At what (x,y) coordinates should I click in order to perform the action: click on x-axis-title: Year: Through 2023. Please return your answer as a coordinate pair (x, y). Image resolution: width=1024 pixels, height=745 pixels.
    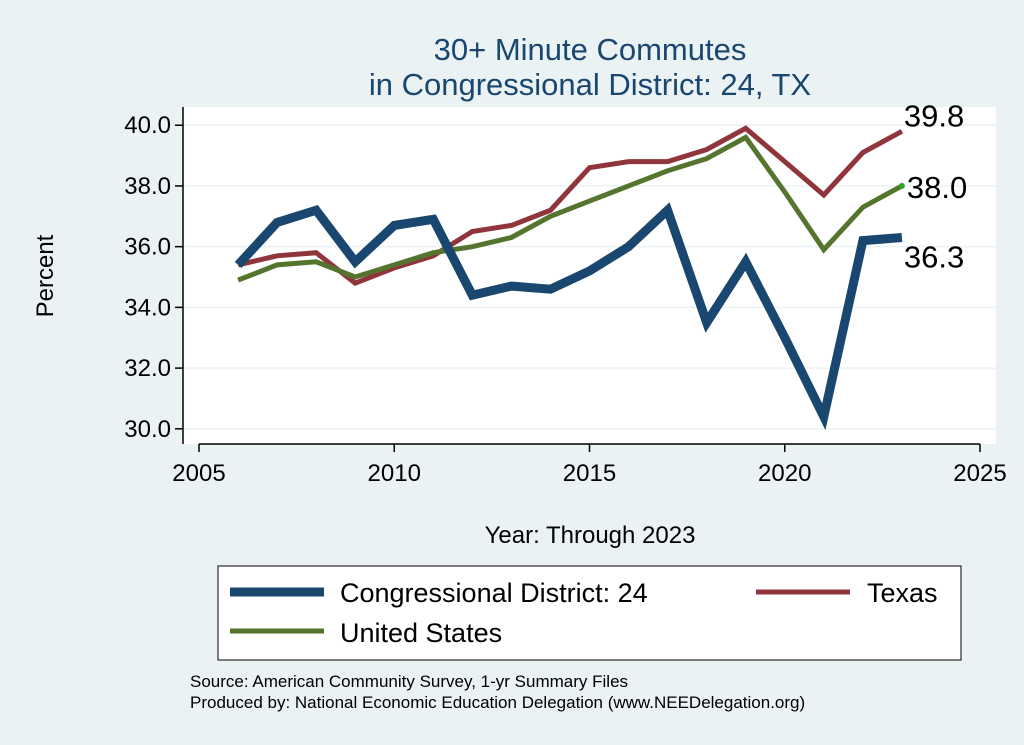
    Looking at the image, I should click on (590, 535).